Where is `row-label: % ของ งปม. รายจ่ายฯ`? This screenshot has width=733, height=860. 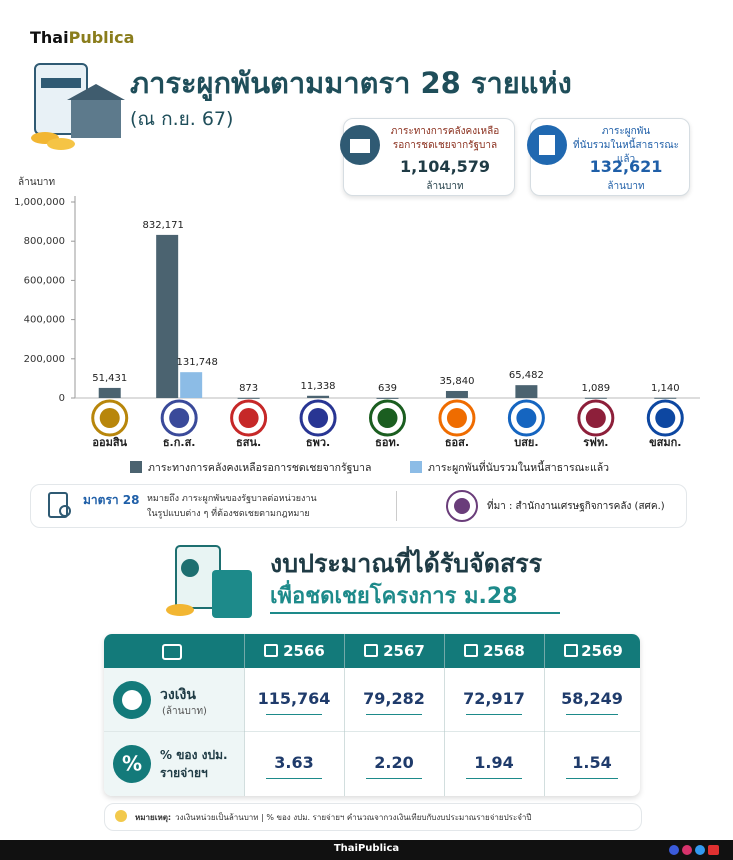
row-label: % ของ งปม. รายจ่ายฯ is located at coordinates (194, 764).